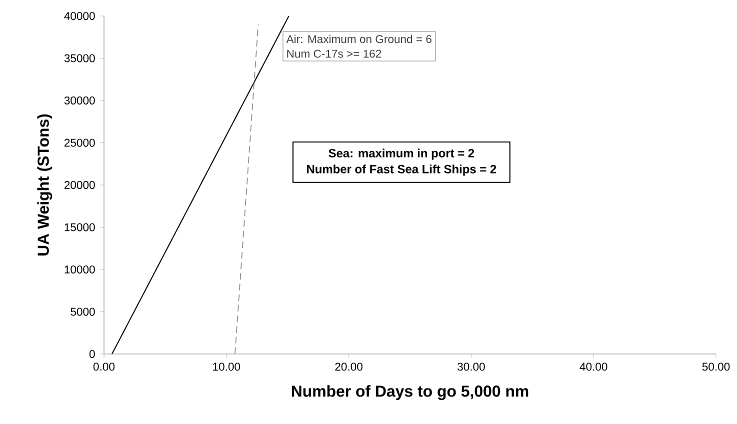 Image resolution: width=737 pixels, height=424 pixels. Describe the element at coordinates (82, 312) in the screenshot. I see `y-tick-label: 5000` at that location.